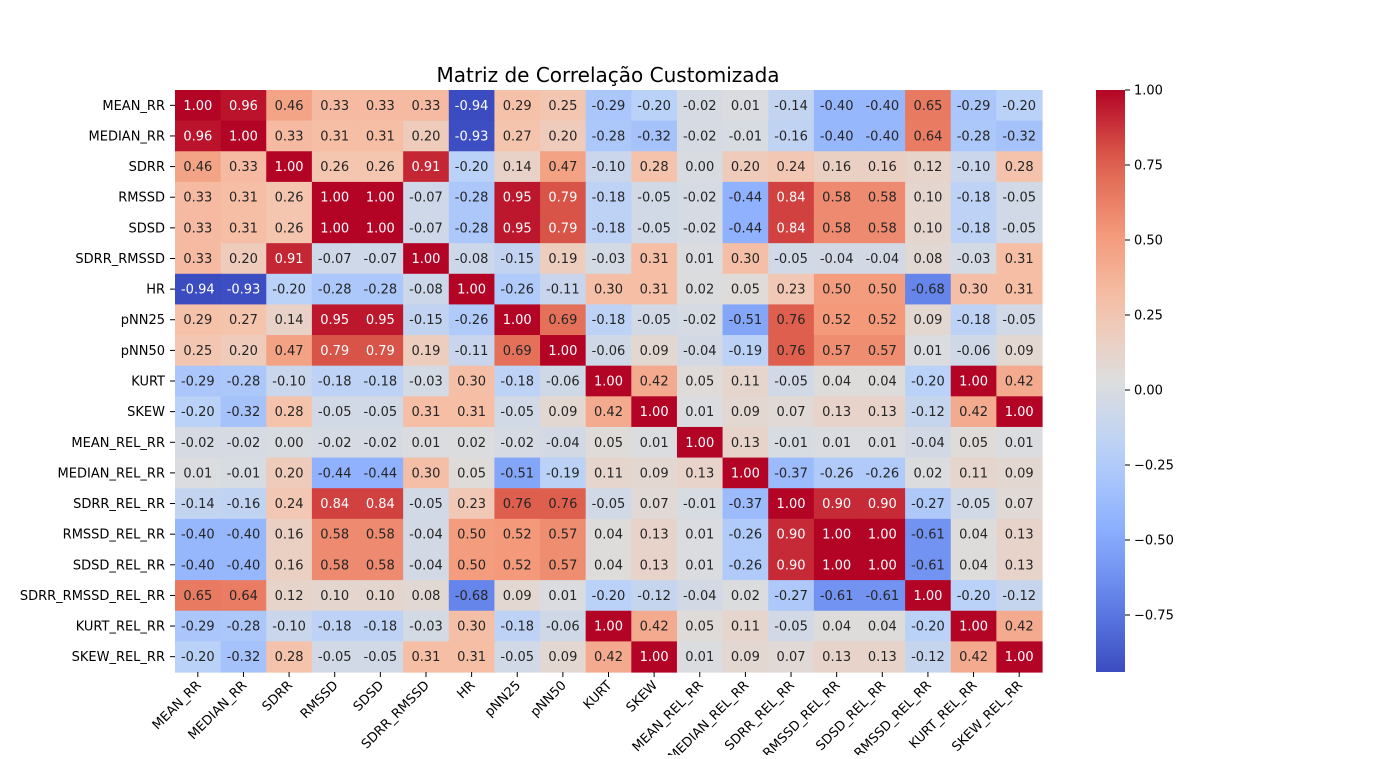  What do you see at coordinates (425, 596) in the screenshot?
I see `cell-value-label: 0.08` at bounding box center [425, 596].